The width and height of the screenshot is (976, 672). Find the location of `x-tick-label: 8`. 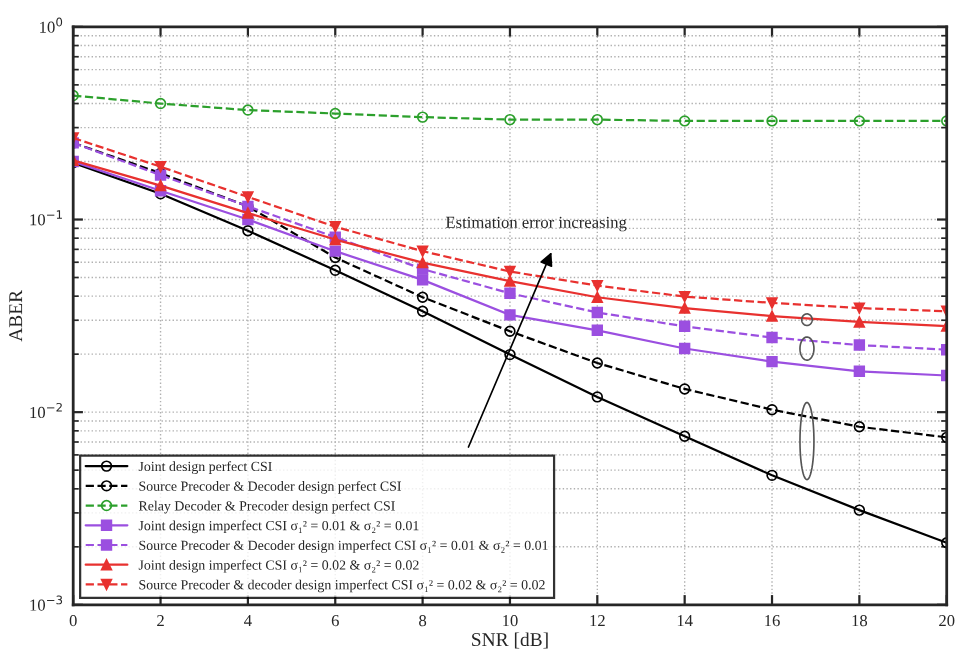

x-tick-label: 8 is located at coordinates (423, 621).